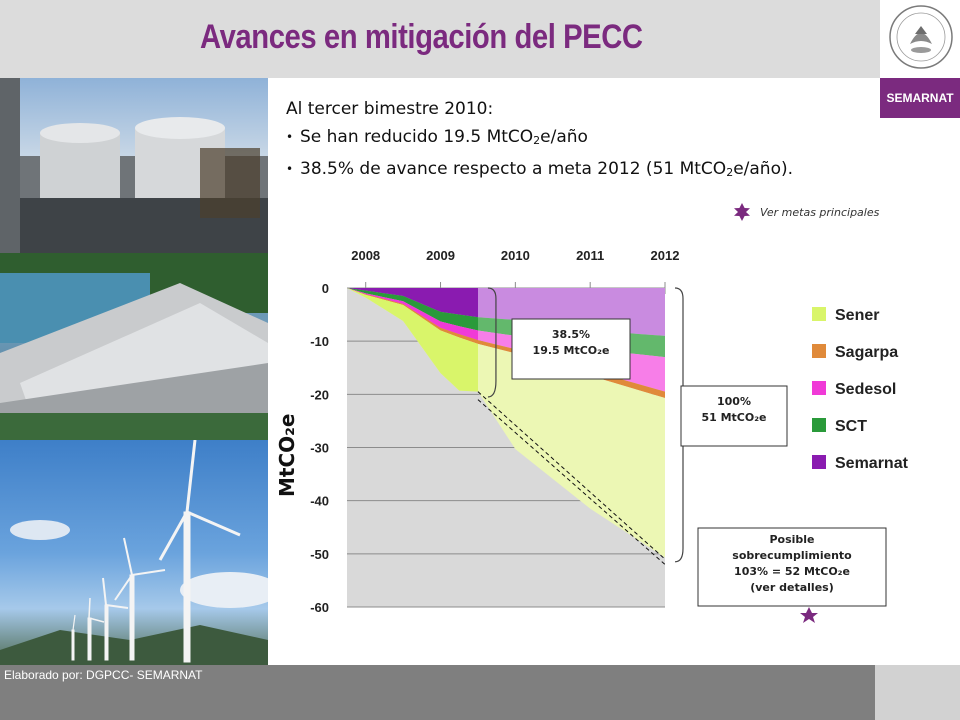  I want to click on summary-bullet-text: Se han reducido 19.5 MtCO, so click(417, 137).